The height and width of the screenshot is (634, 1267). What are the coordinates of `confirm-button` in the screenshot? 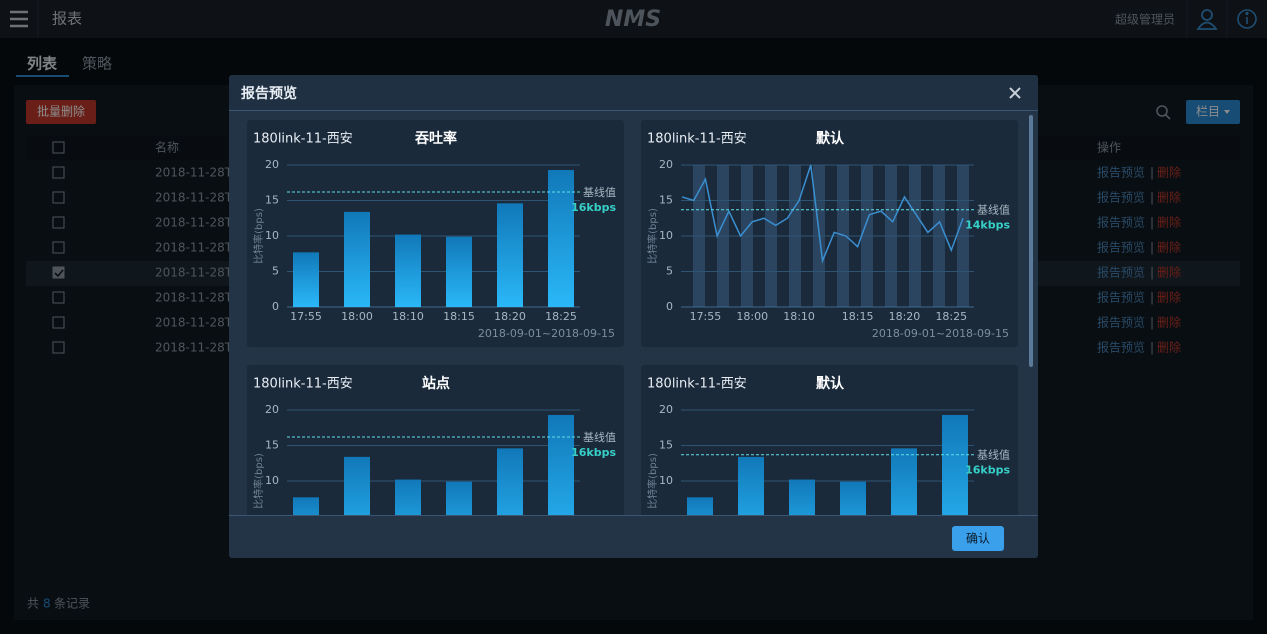 It's located at (978, 538).